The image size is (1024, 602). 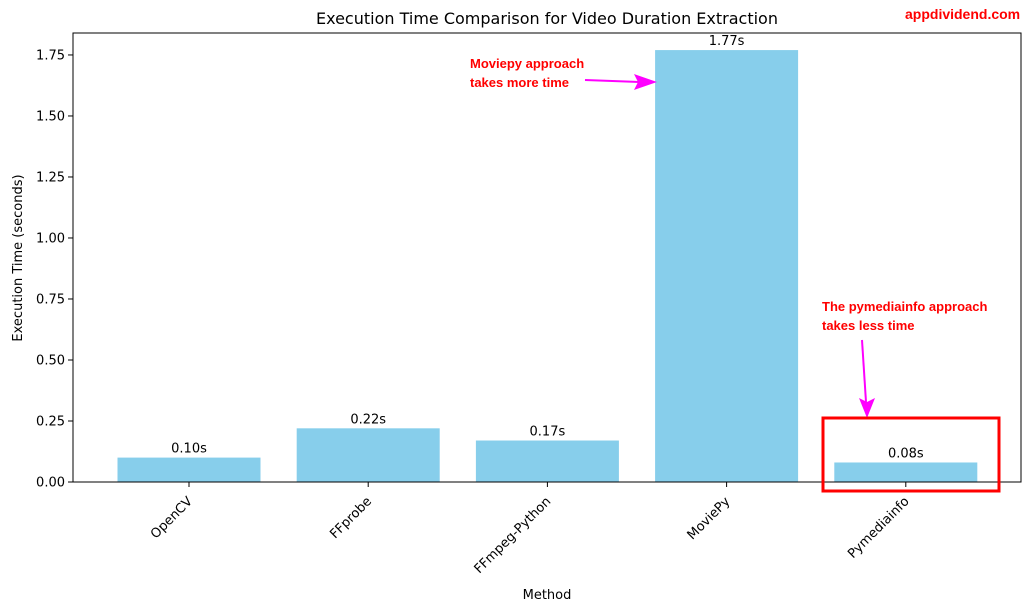 What do you see at coordinates (727, 41) in the screenshot?
I see `bar-value-label: 1.77s` at bounding box center [727, 41].